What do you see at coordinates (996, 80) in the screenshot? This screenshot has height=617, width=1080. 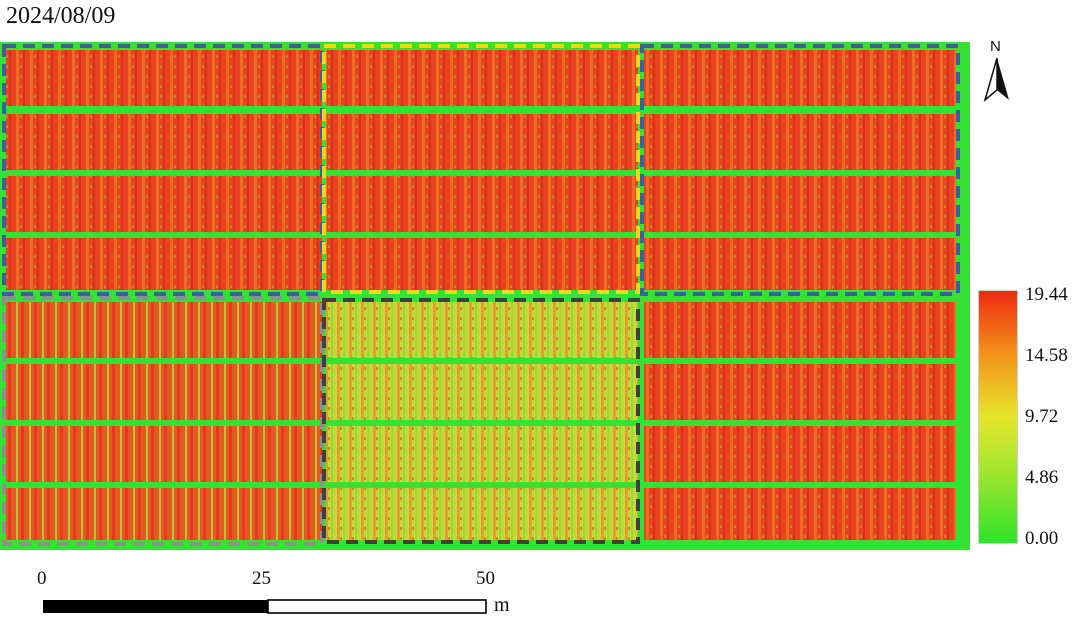 I see `north-arrow-icon` at bounding box center [996, 80].